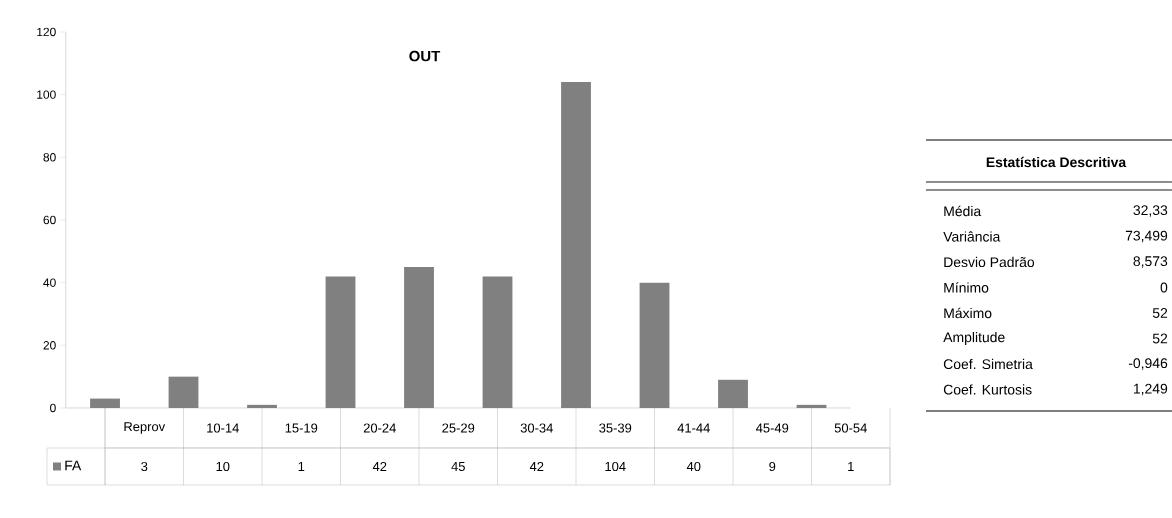  What do you see at coordinates (988, 364) in the screenshot?
I see `category-label: Coef. Simetria` at bounding box center [988, 364].